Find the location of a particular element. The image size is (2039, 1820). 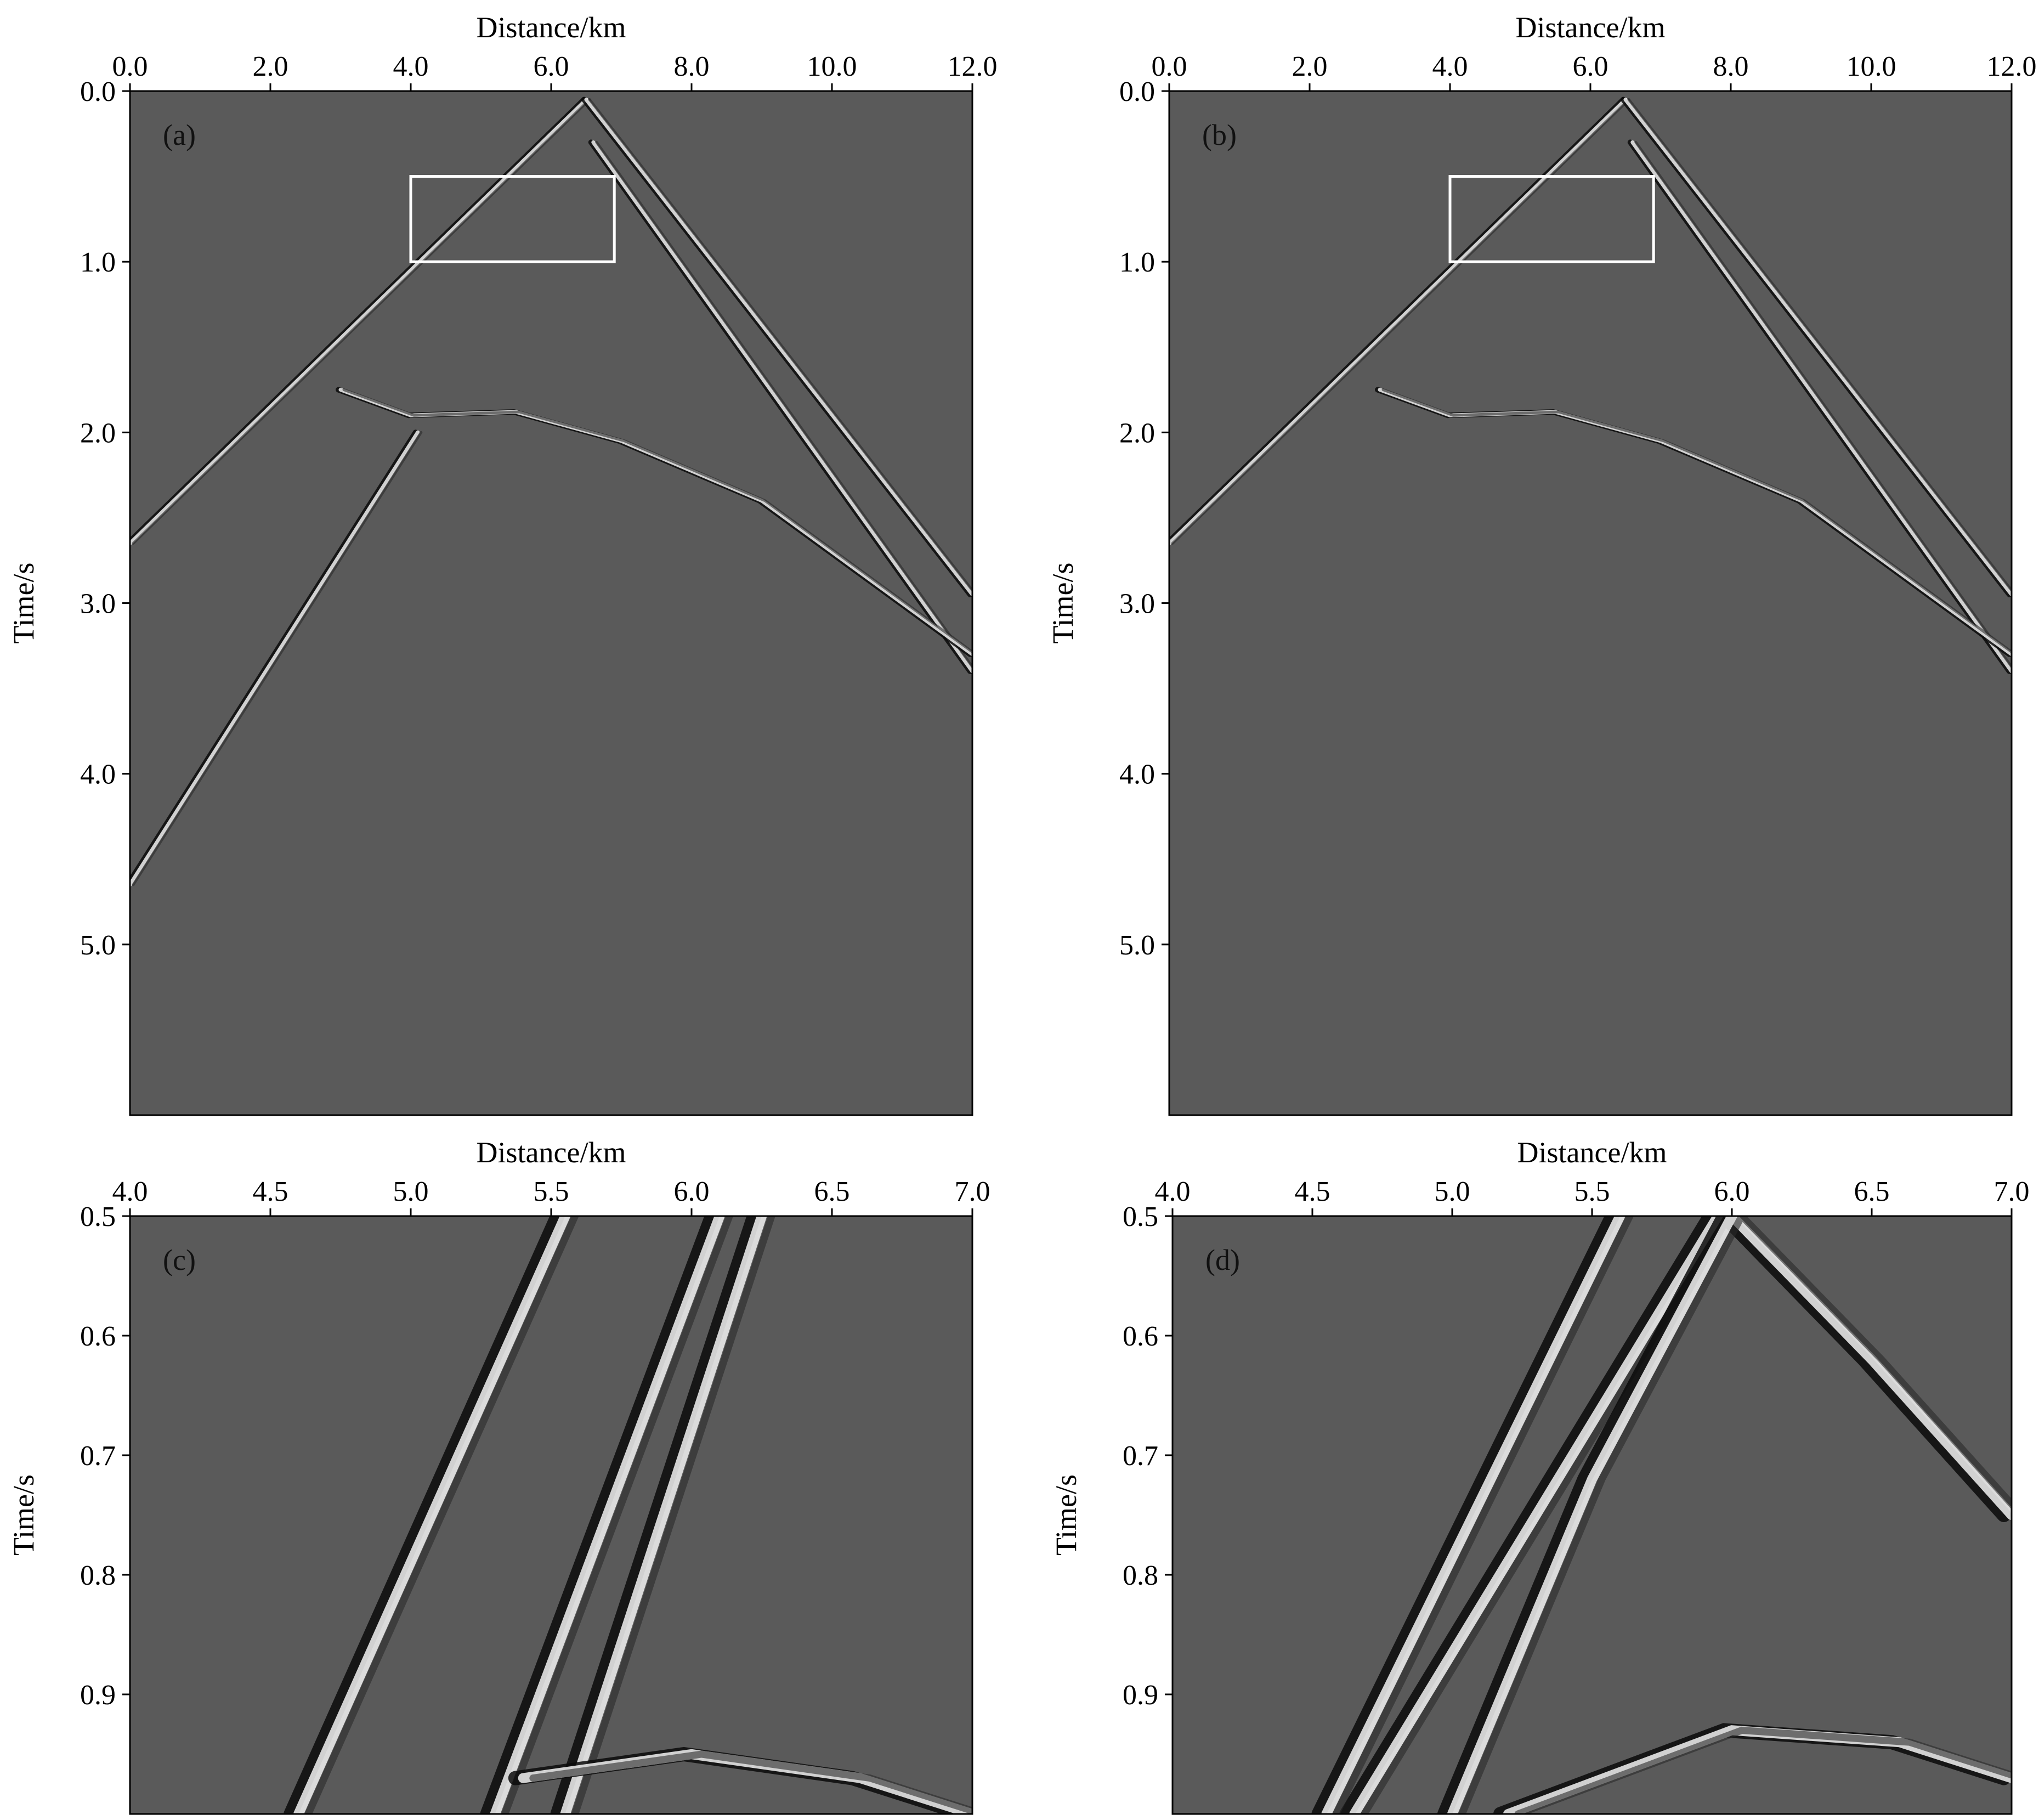

panel-label: (d) is located at coordinates (1222, 1260).